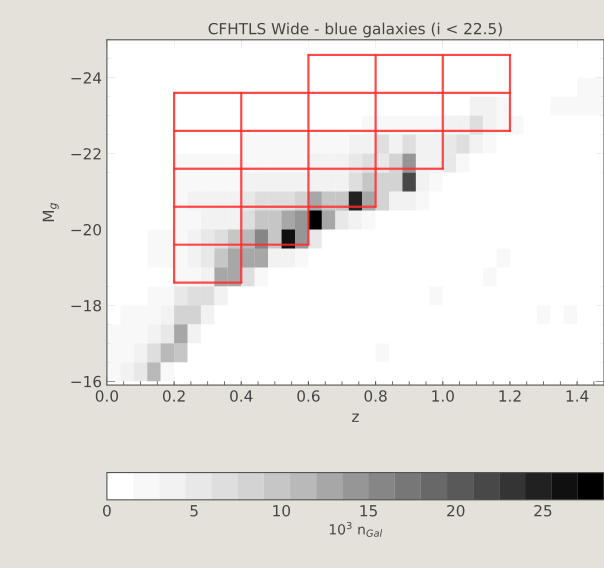 The image size is (604, 568). I want to click on y-axis-title: M$_{g}$, so click(50, 212).